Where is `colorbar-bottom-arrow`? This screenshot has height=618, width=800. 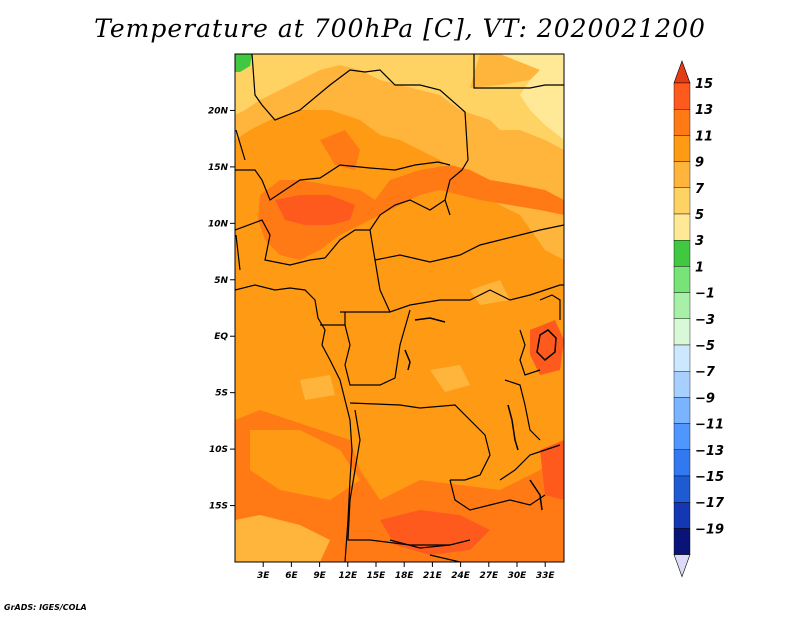 colorbar-bottom-arrow is located at coordinates (682, 566).